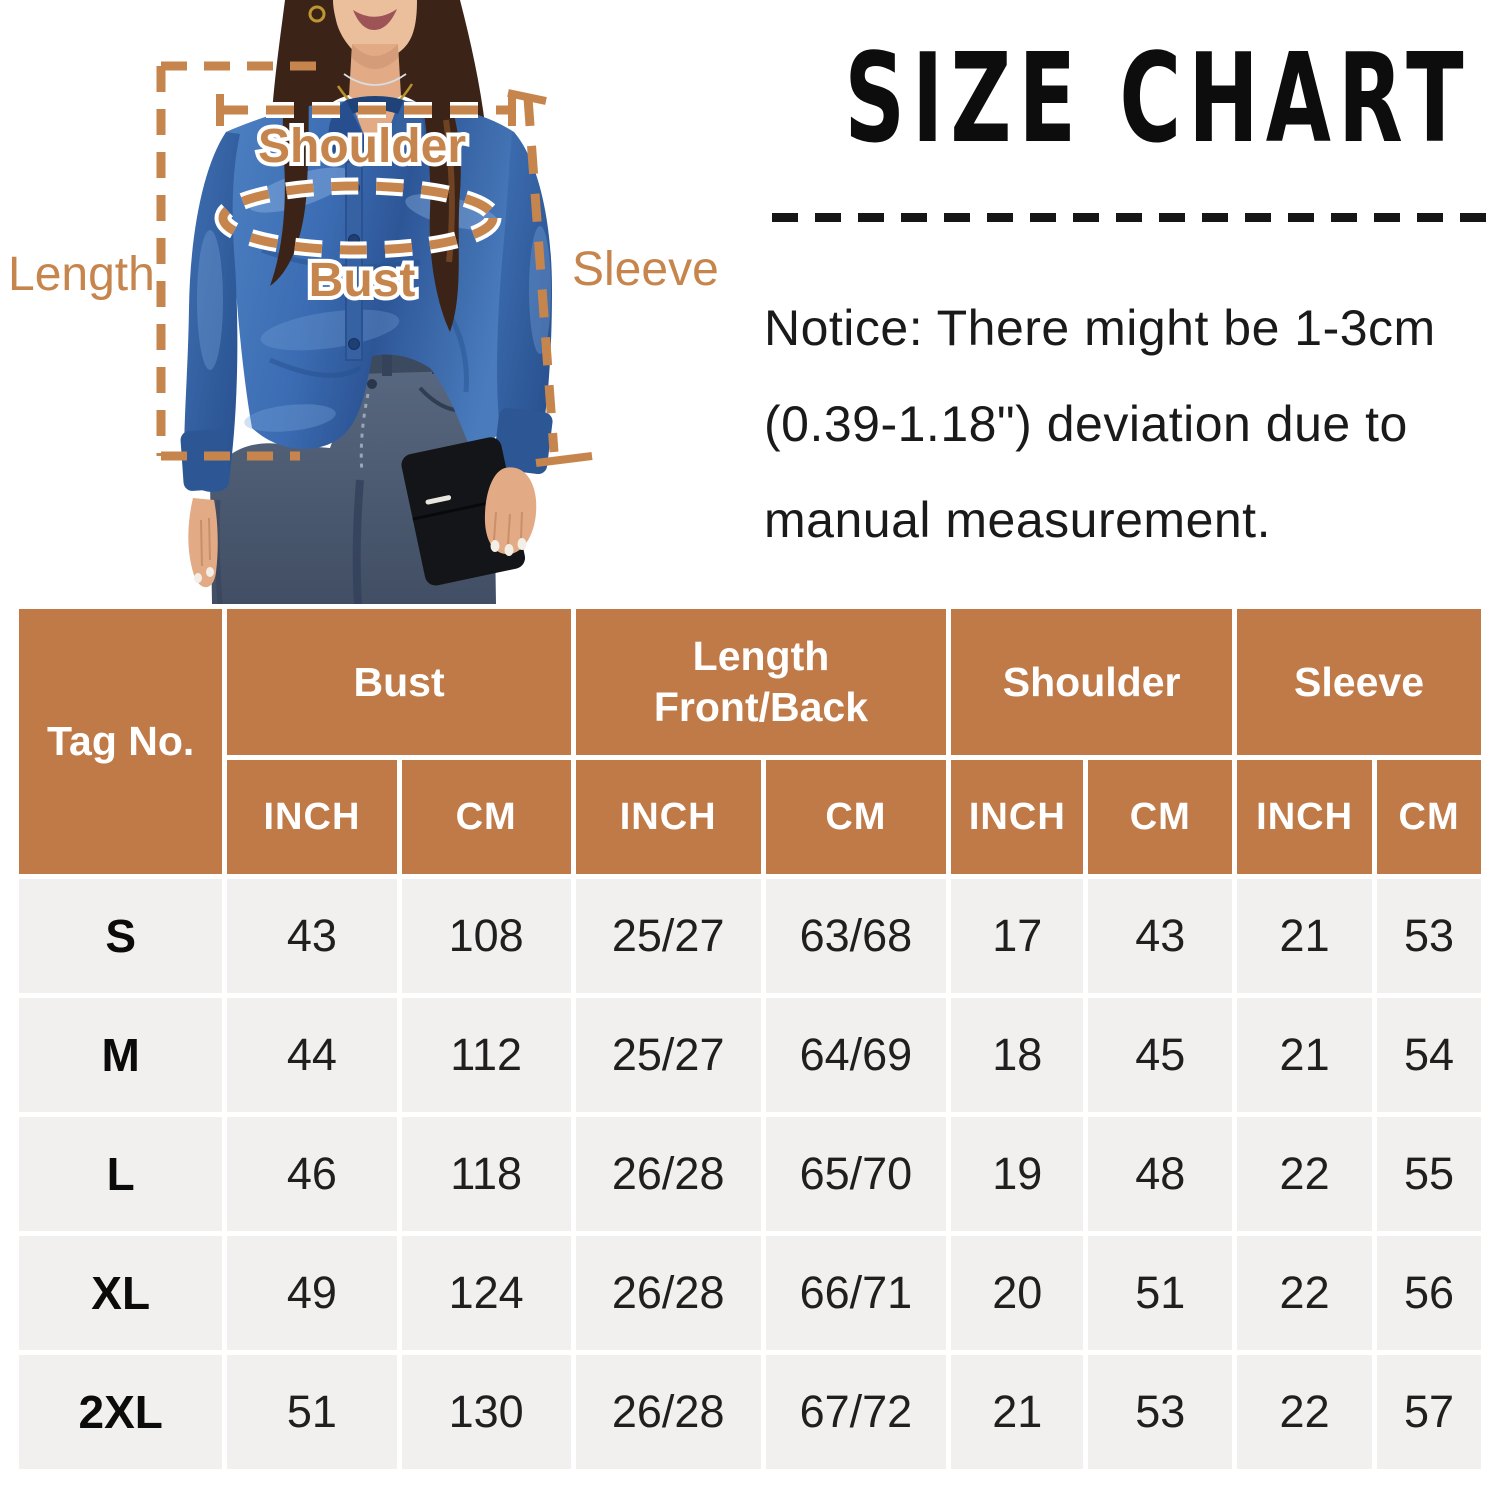  What do you see at coordinates (312, 1055) in the screenshot?
I see `size-cell: 44` at bounding box center [312, 1055].